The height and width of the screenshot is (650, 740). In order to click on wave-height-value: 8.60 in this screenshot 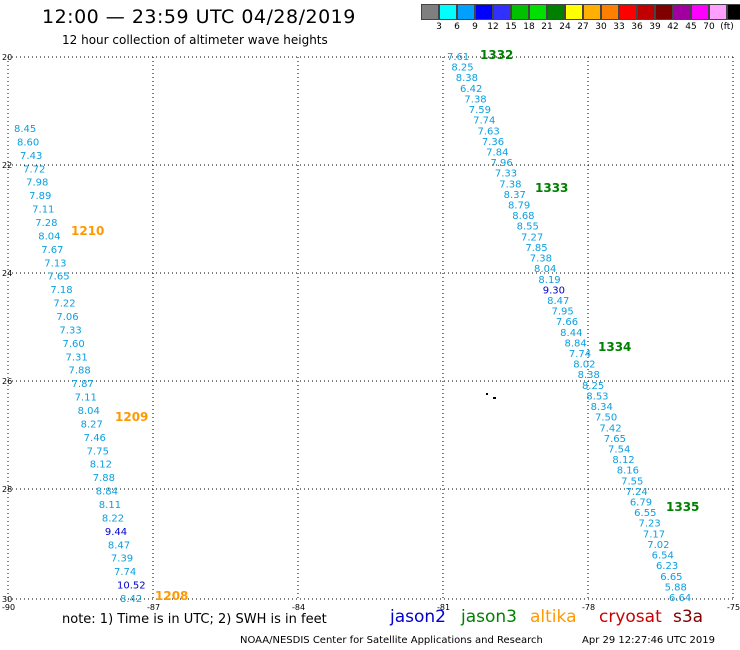, I will do `click(28, 142)`.